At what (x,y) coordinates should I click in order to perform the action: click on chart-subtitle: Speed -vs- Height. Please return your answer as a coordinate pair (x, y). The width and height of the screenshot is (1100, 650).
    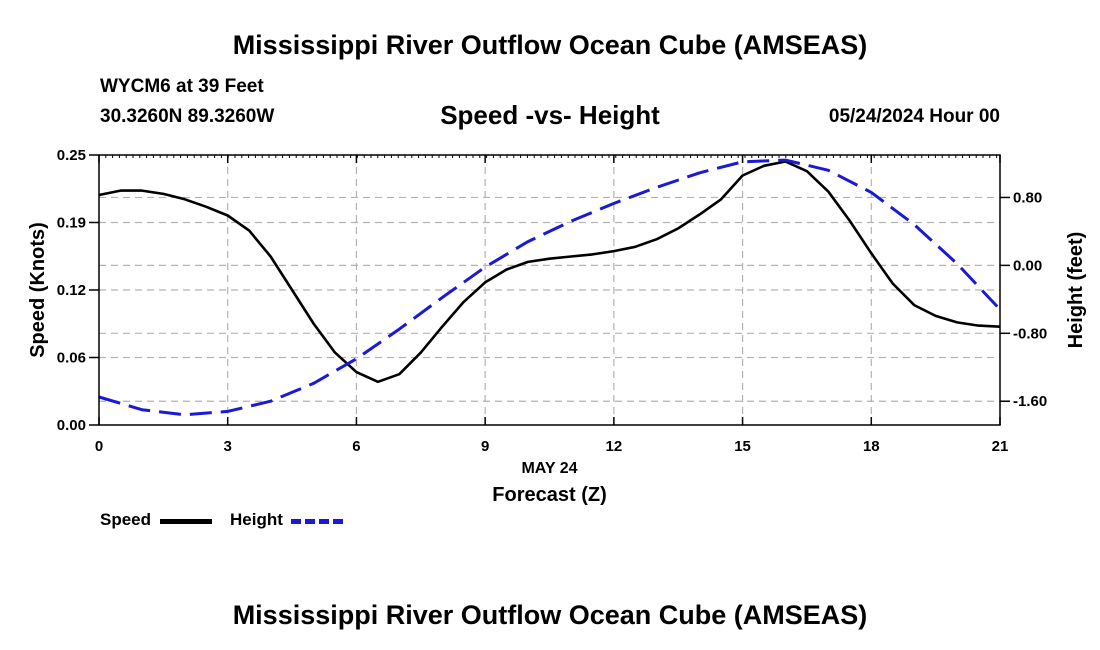
    Looking at the image, I should click on (550, 115).